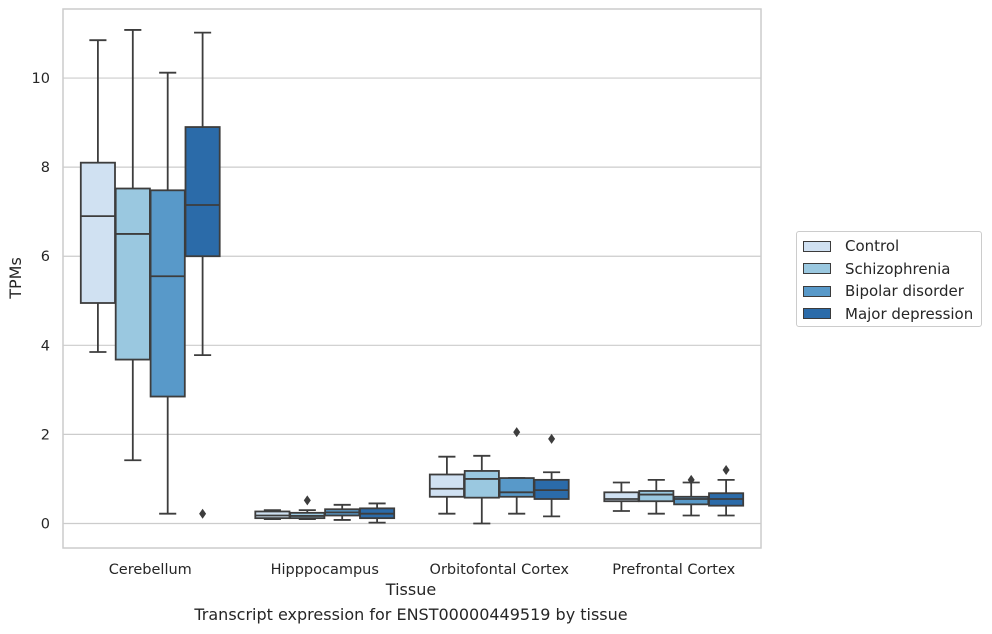 Image resolution: width=992 pixels, height=634 pixels. What do you see at coordinates (45, 168) in the screenshot?
I see `y-tick-label: 8` at bounding box center [45, 168].